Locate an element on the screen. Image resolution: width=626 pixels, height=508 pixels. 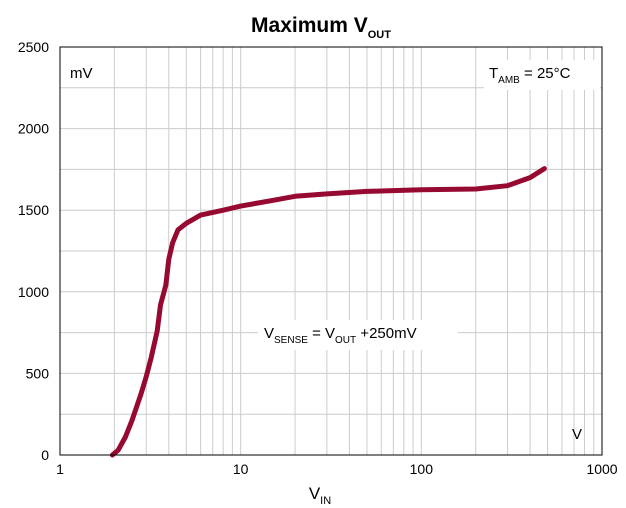
x-unit-label: V is located at coordinates (577, 434).